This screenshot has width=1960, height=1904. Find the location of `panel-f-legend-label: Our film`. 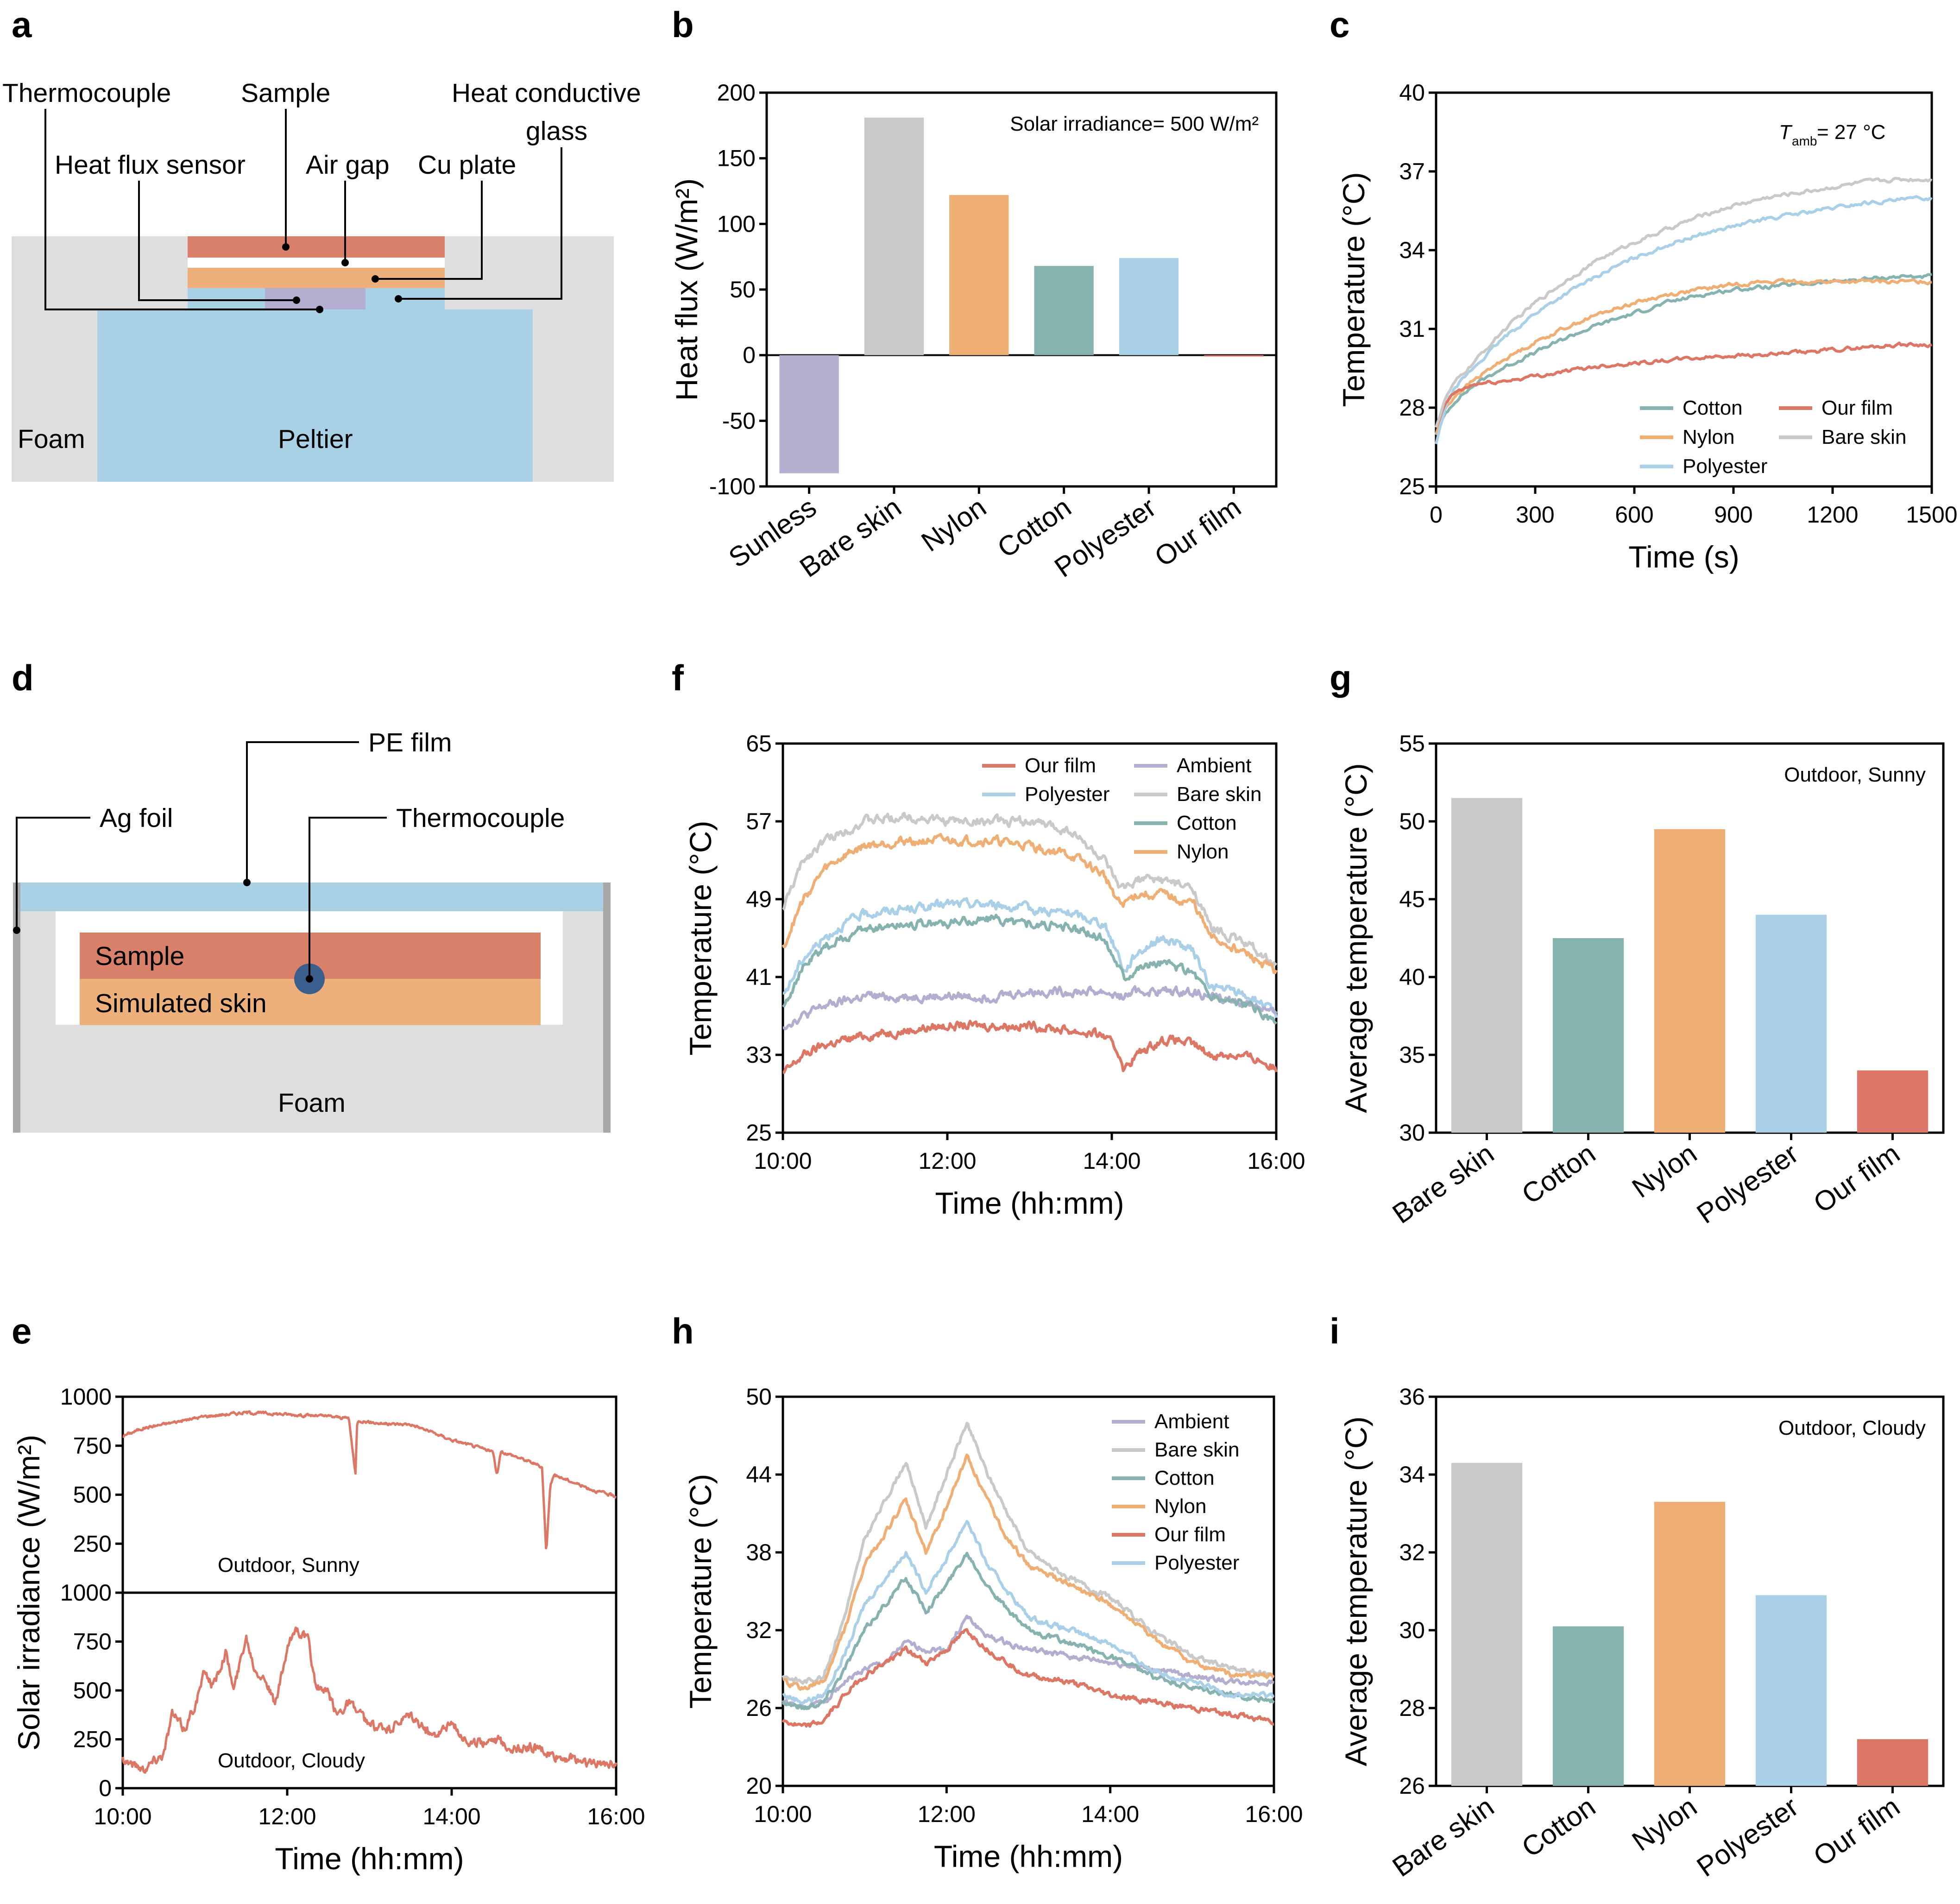

panel-f-legend-label: Our film is located at coordinates (1060, 765).